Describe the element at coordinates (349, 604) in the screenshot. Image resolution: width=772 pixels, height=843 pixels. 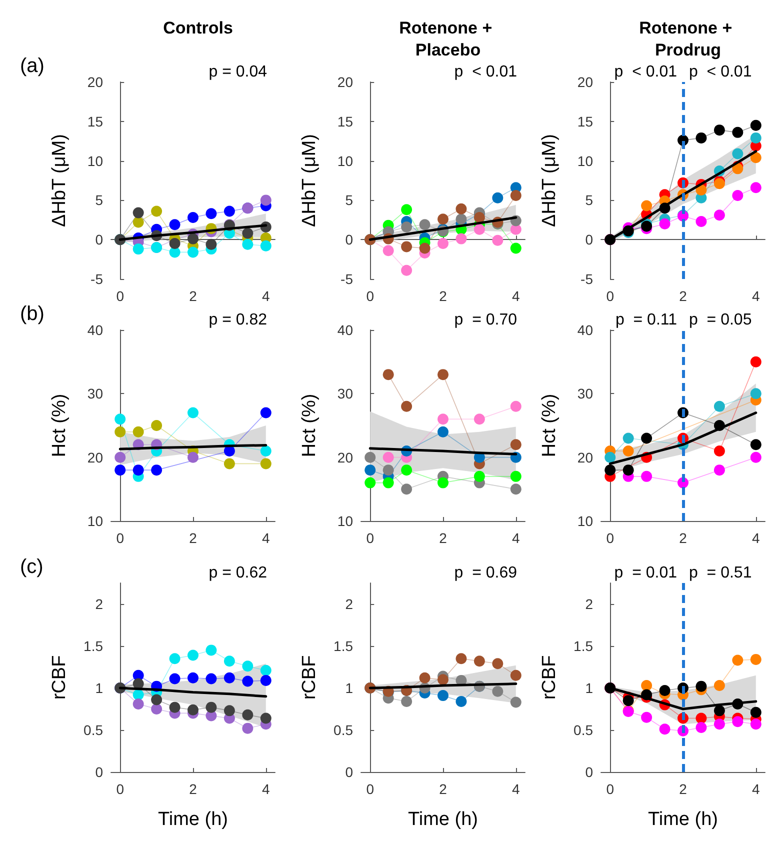
I see `y-tick-label: 2` at that location.